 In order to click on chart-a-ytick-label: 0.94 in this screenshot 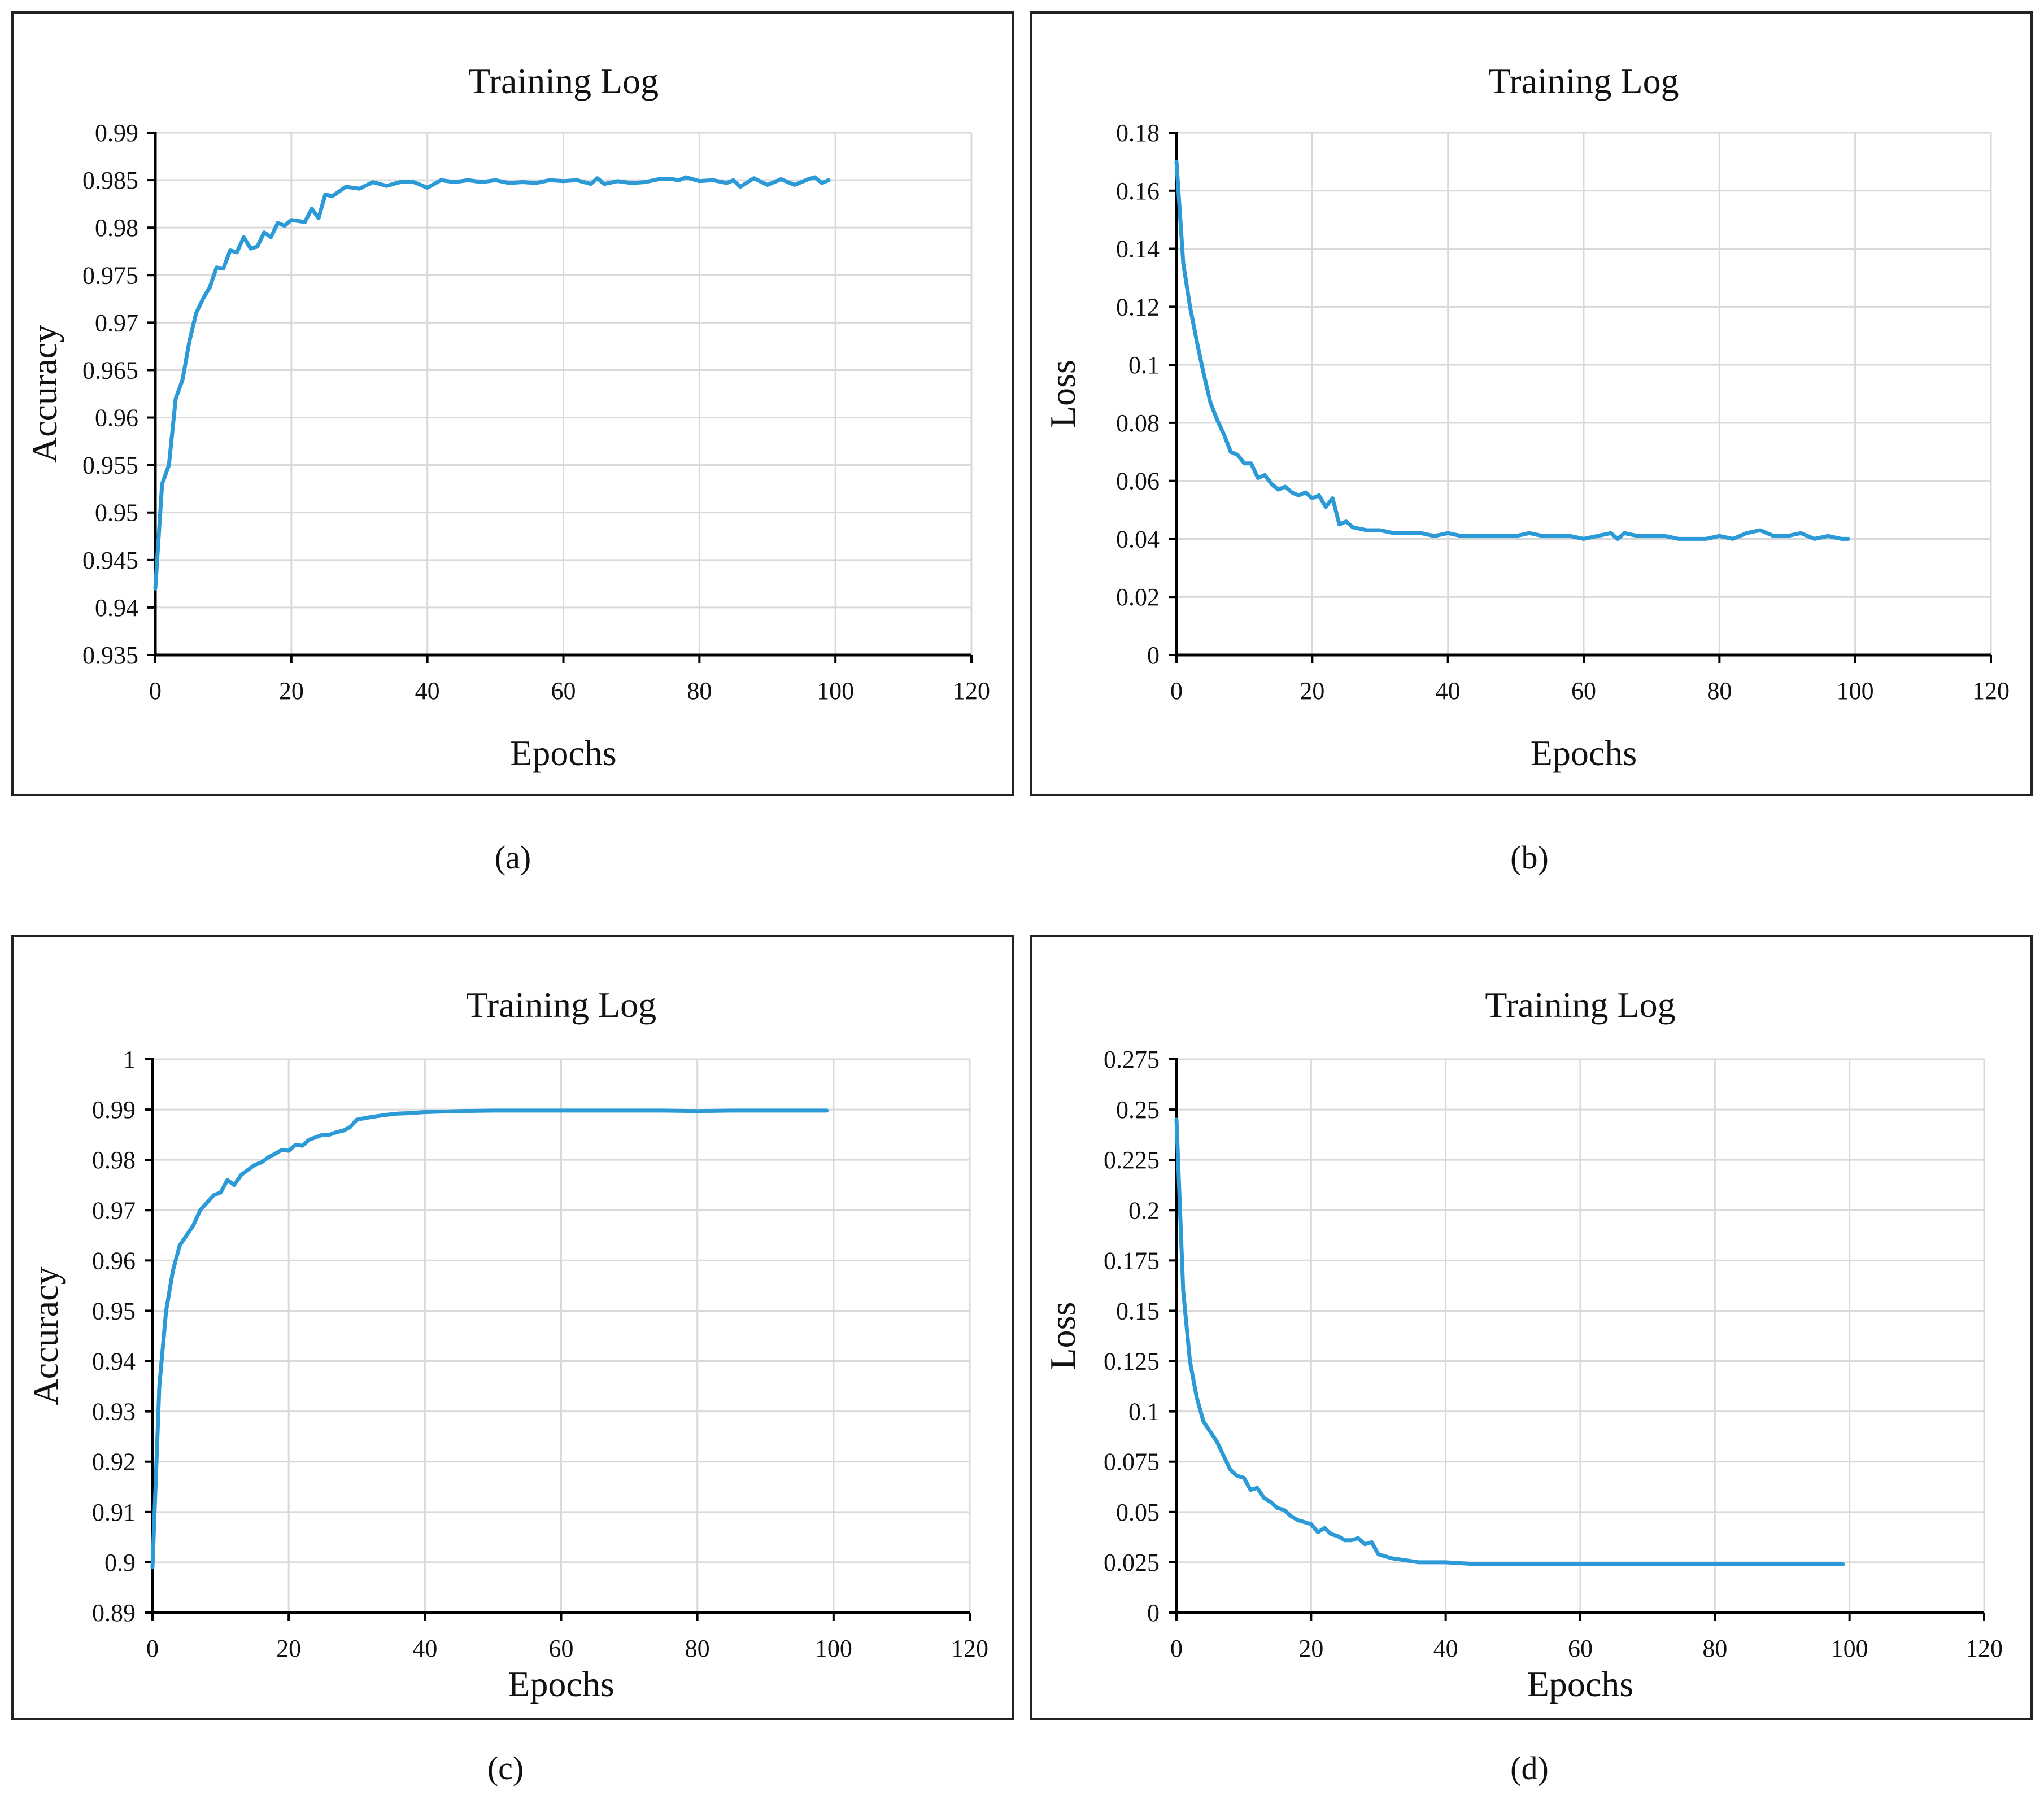, I will do `click(116, 608)`.